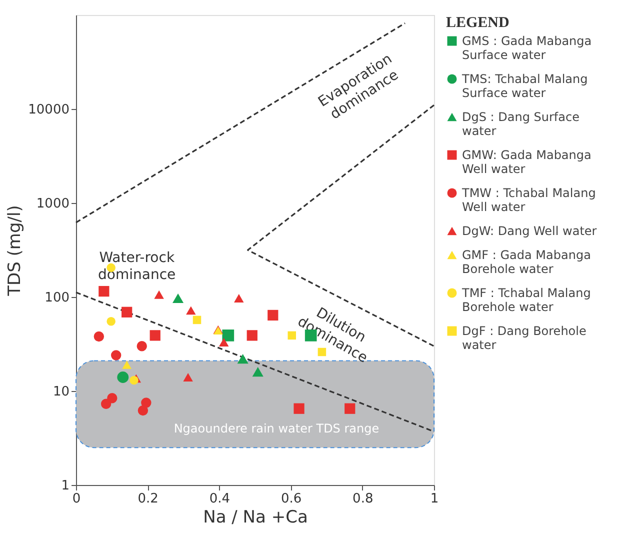  I want to click on x-tick-label: 0, so click(76, 499).